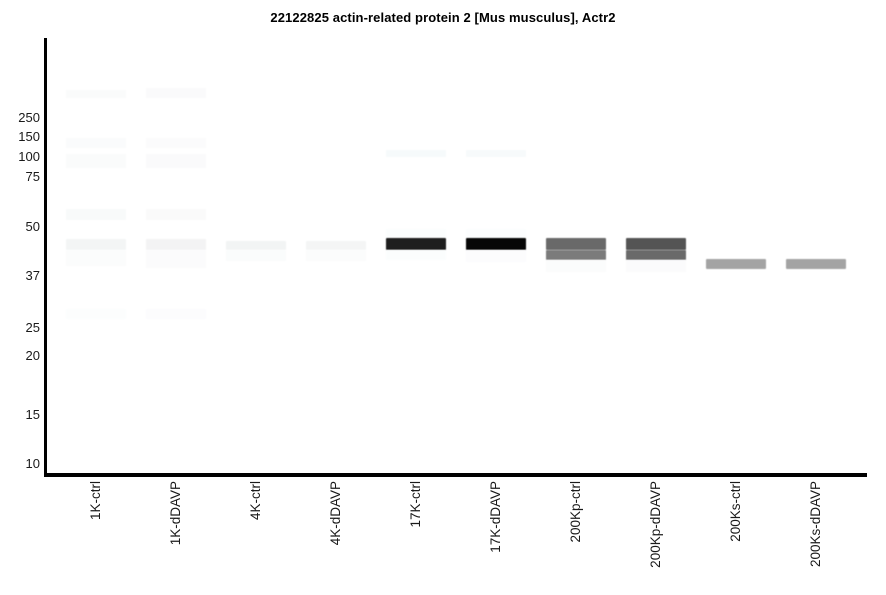 Image resolution: width=886 pixels, height=595 pixels. I want to click on lane-label: 1K-dDAVP, so click(175, 537).